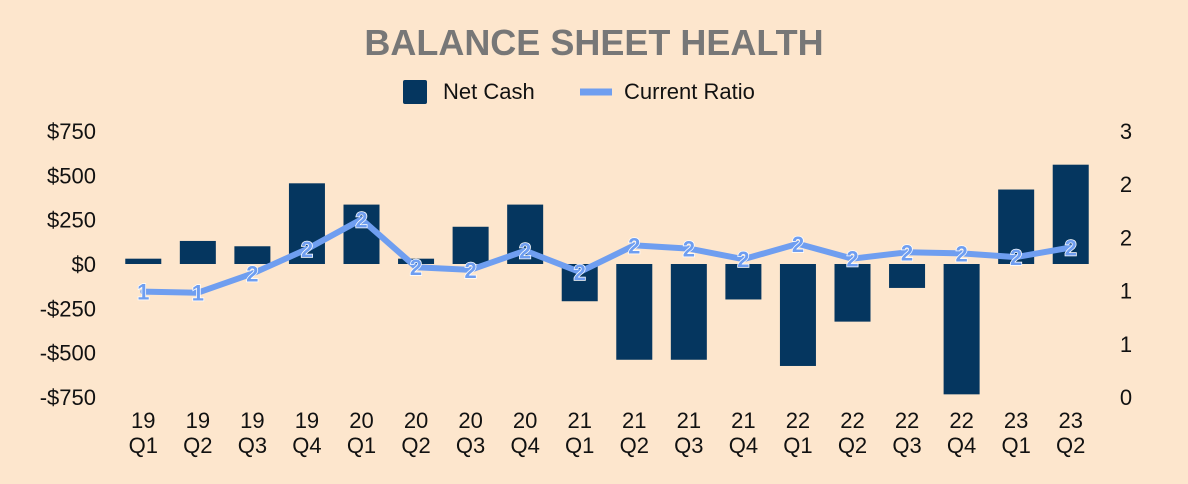 This screenshot has width=1188, height=484. What do you see at coordinates (361, 433) in the screenshot?
I see `x-tick-label: 20 Q1` at bounding box center [361, 433].